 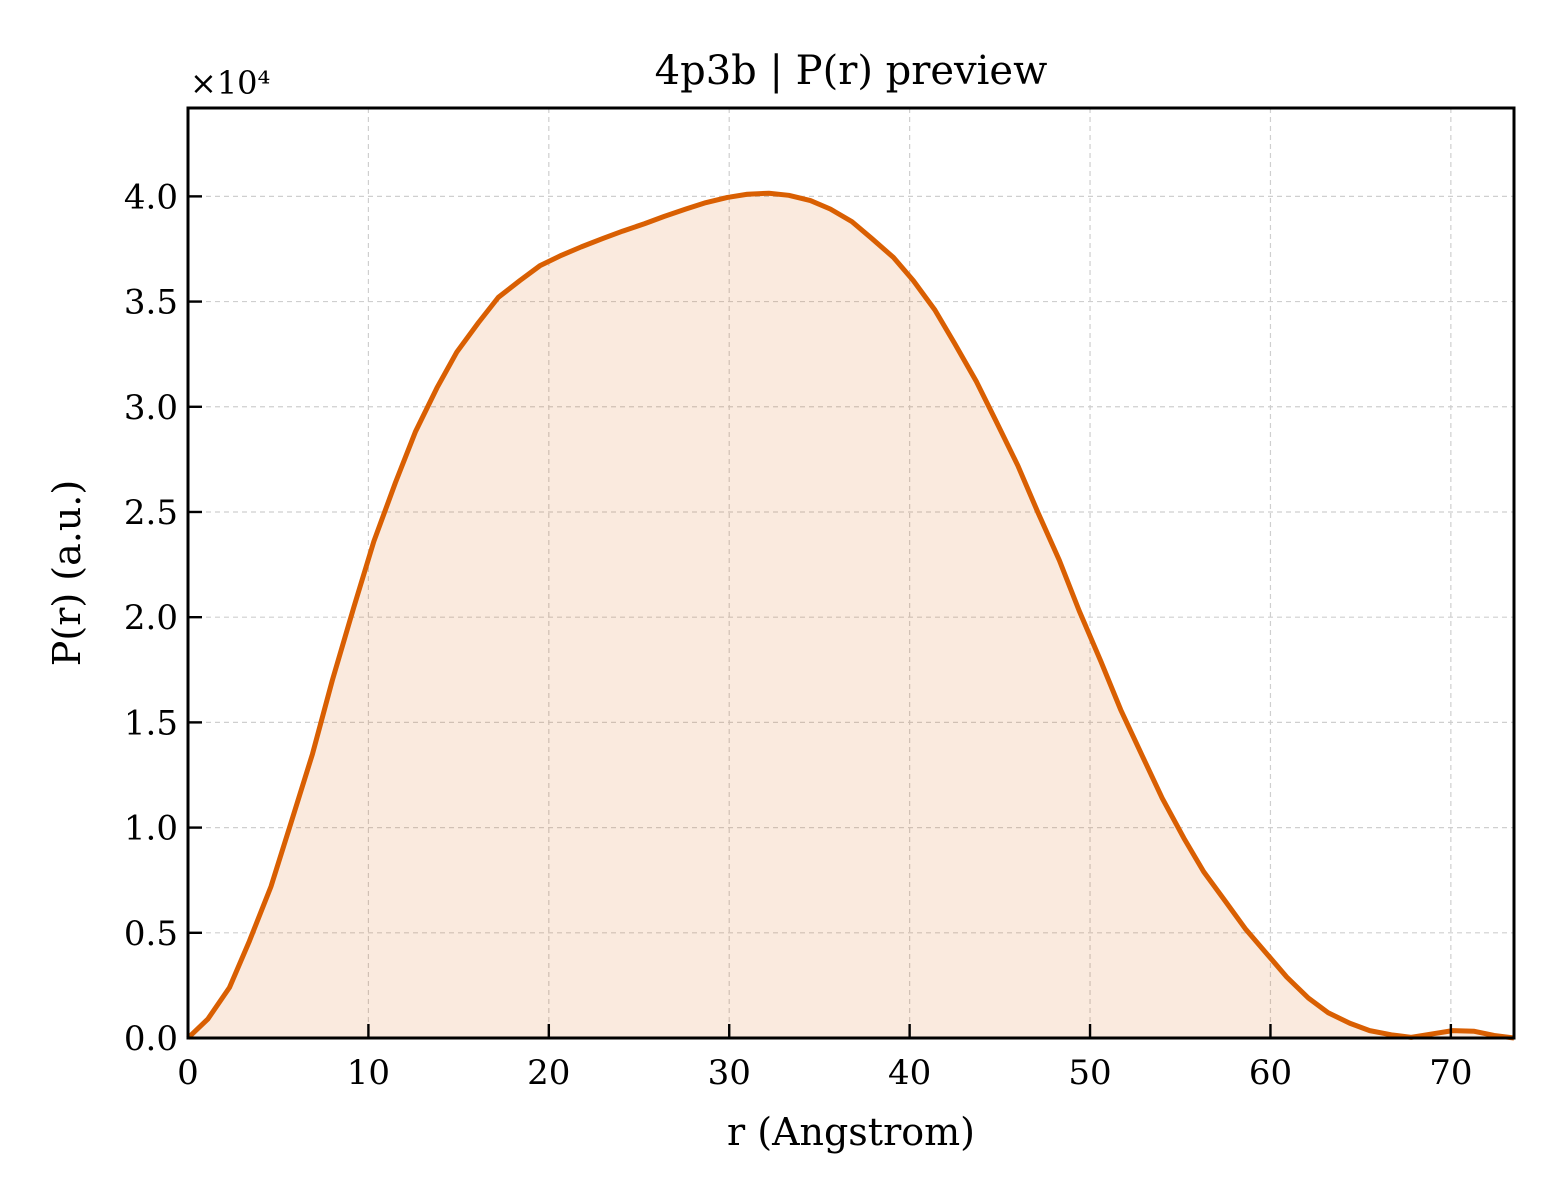 What do you see at coordinates (151, 303) in the screenshot?
I see `y-tick-label: 3.5` at bounding box center [151, 303].